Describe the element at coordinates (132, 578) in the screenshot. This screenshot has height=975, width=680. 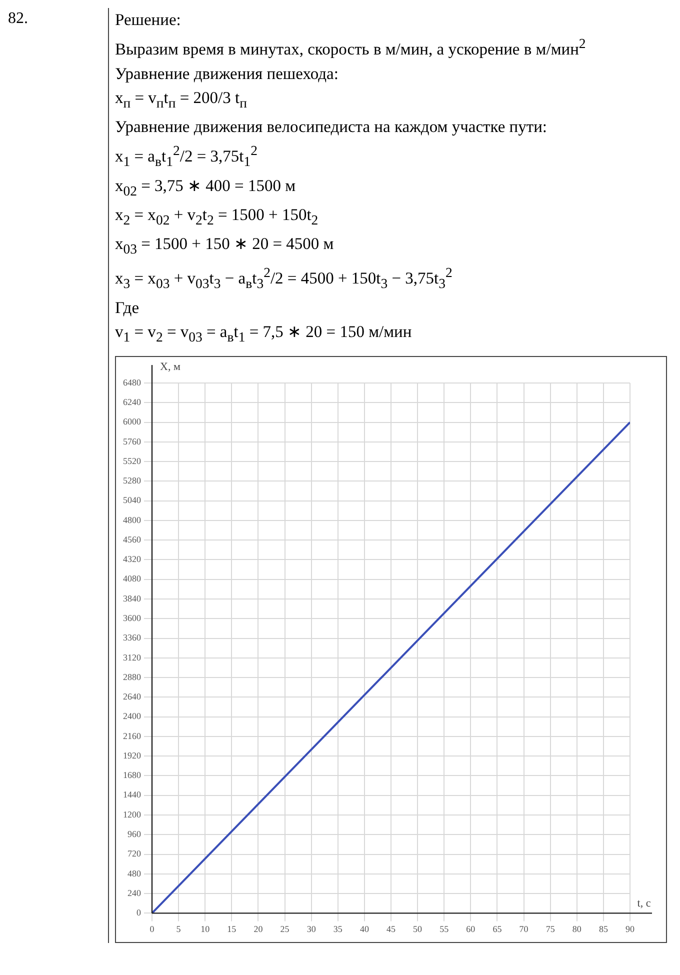
I see `y-tick-label: 4080` at that location.